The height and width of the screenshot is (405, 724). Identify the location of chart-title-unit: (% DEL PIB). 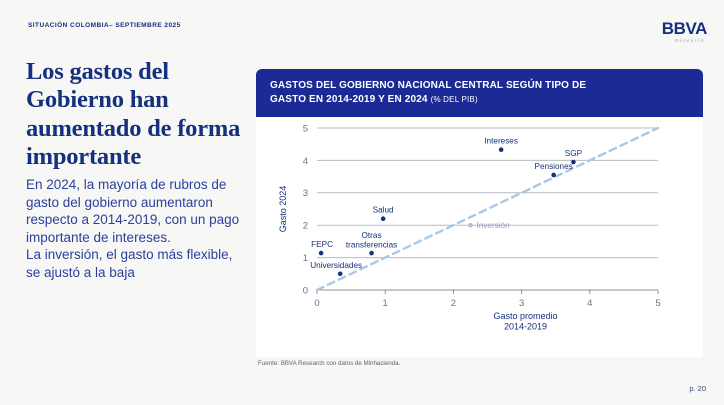
(454, 99).